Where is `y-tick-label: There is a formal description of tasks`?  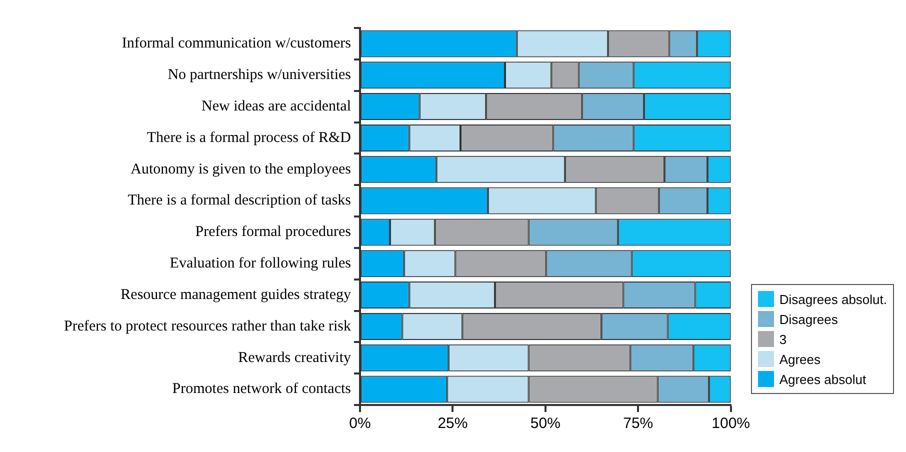 y-tick-label: There is a formal description of tasks is located at coordinates (240, 200).